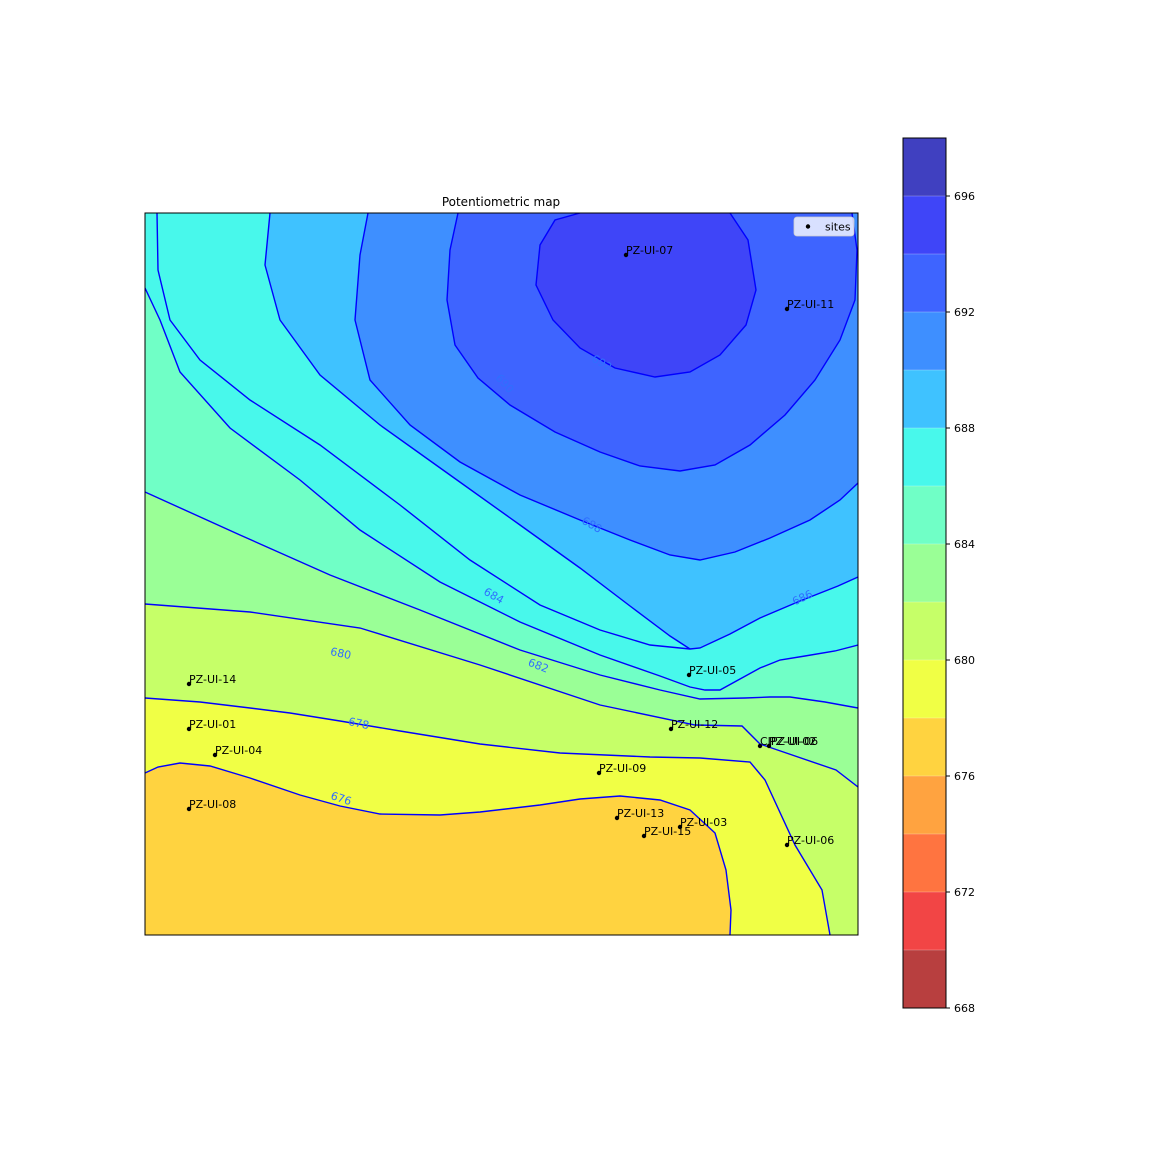 The width and height of the screenshot is (1152, 1152). I want to click on colorbar-tick-label: 688, so click(964, 428).